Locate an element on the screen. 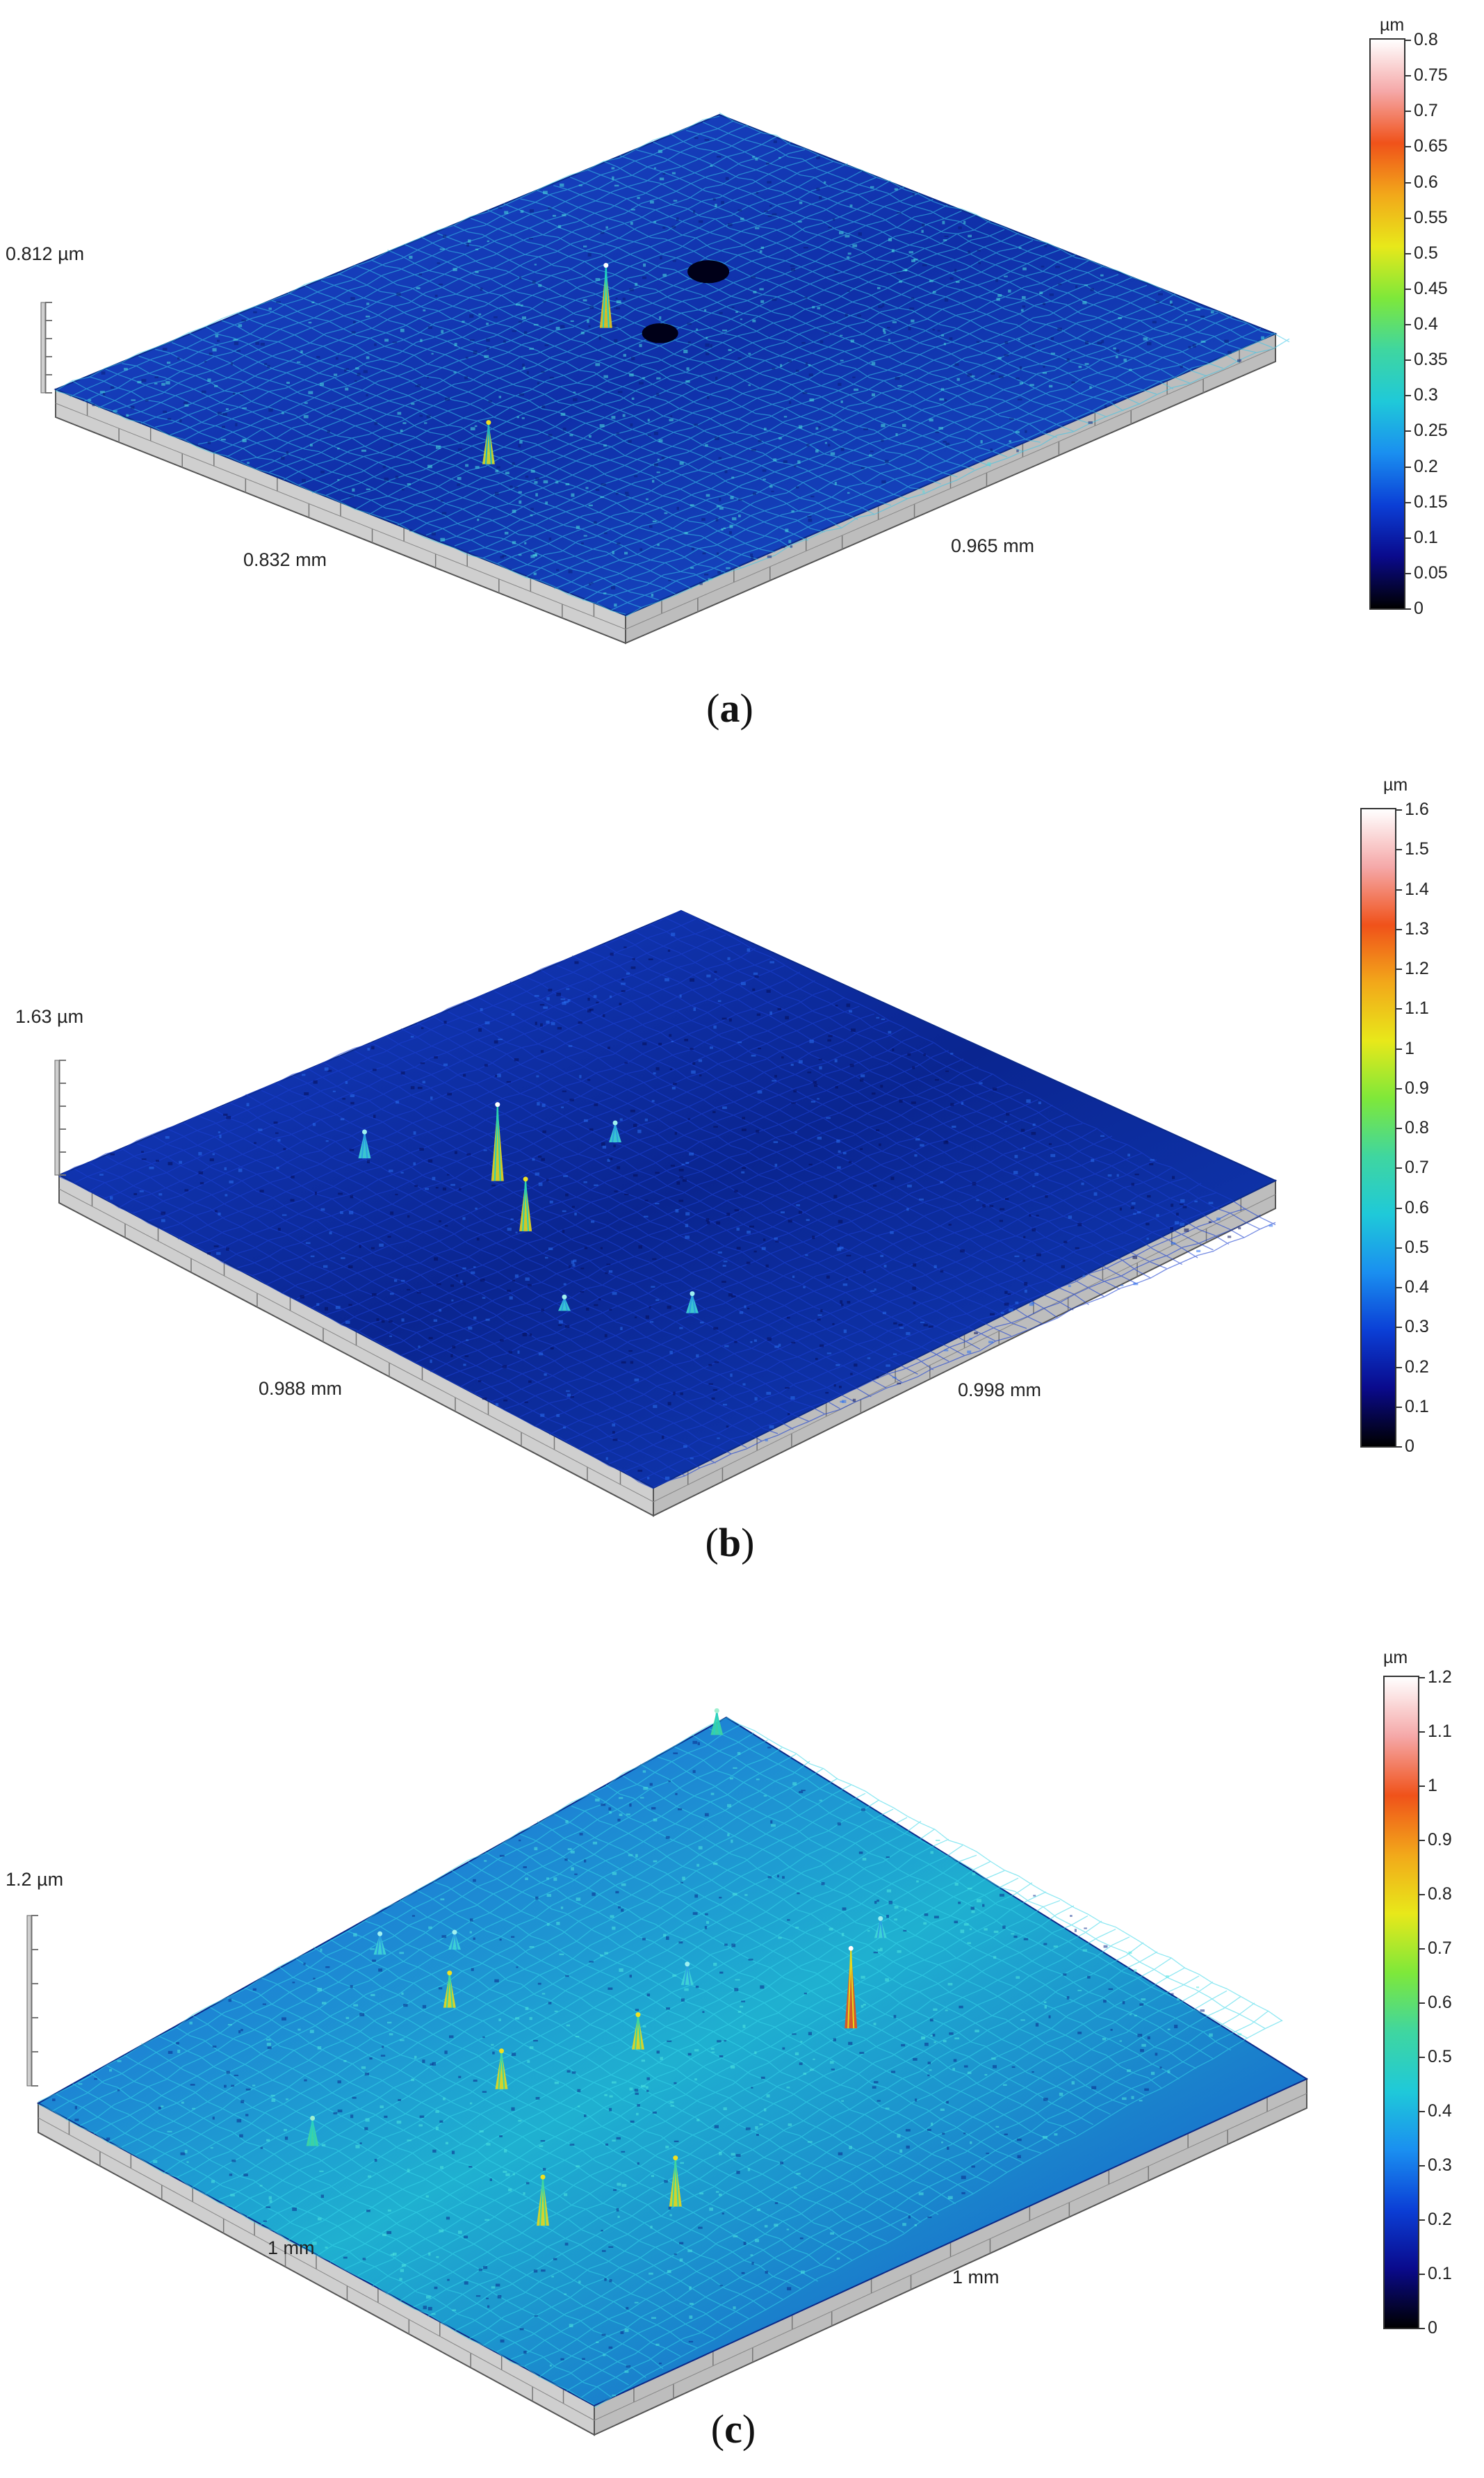 The height and width of the screenshot is (2478, 1484). x-dimension-label: 0.832 mm is located at coordinates (285, 559).